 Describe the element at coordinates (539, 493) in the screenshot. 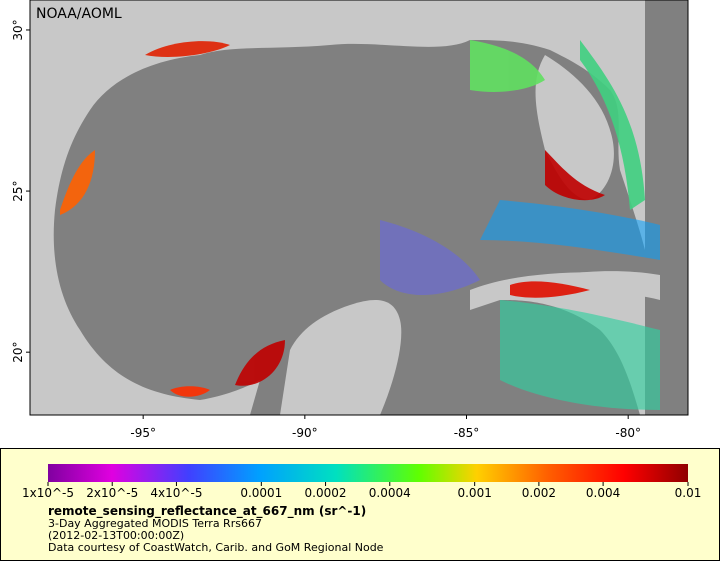

I see `colorbar-tick-label: 0.002` at that location.